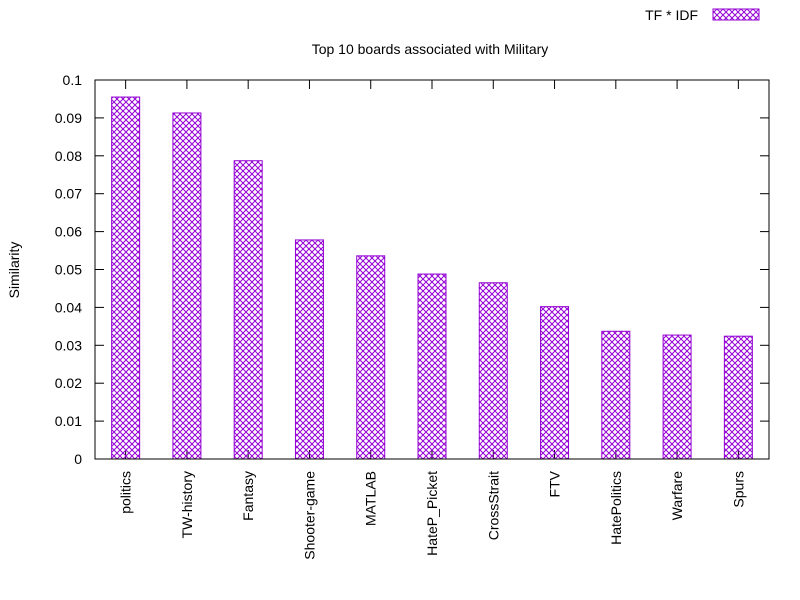 The width and height of the screenshot is (800, 600). What do you see at coordinates (78, 459) in the screenshot?
I see `y-tick-label: 0` at bounding box center [78, 459].